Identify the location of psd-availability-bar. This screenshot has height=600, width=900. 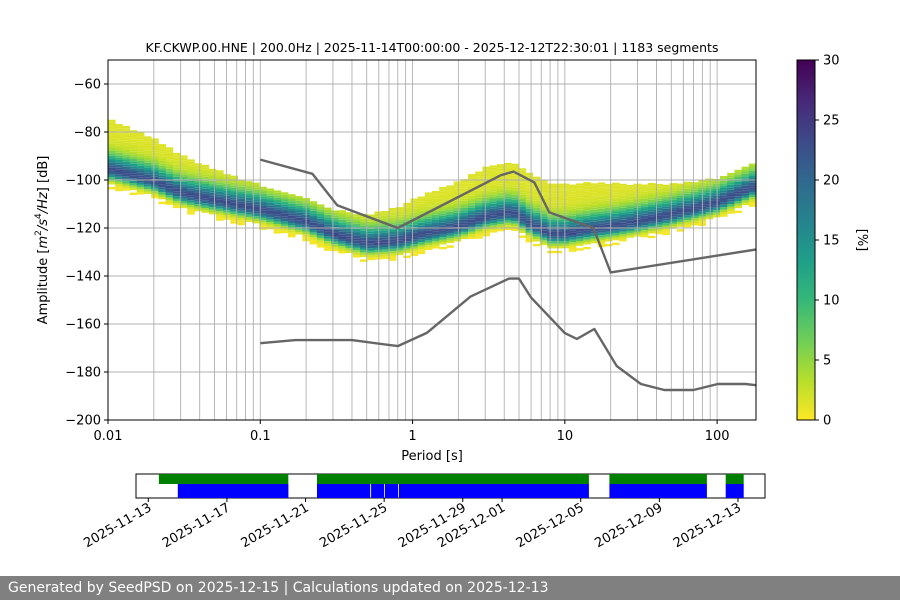
(344, 491).